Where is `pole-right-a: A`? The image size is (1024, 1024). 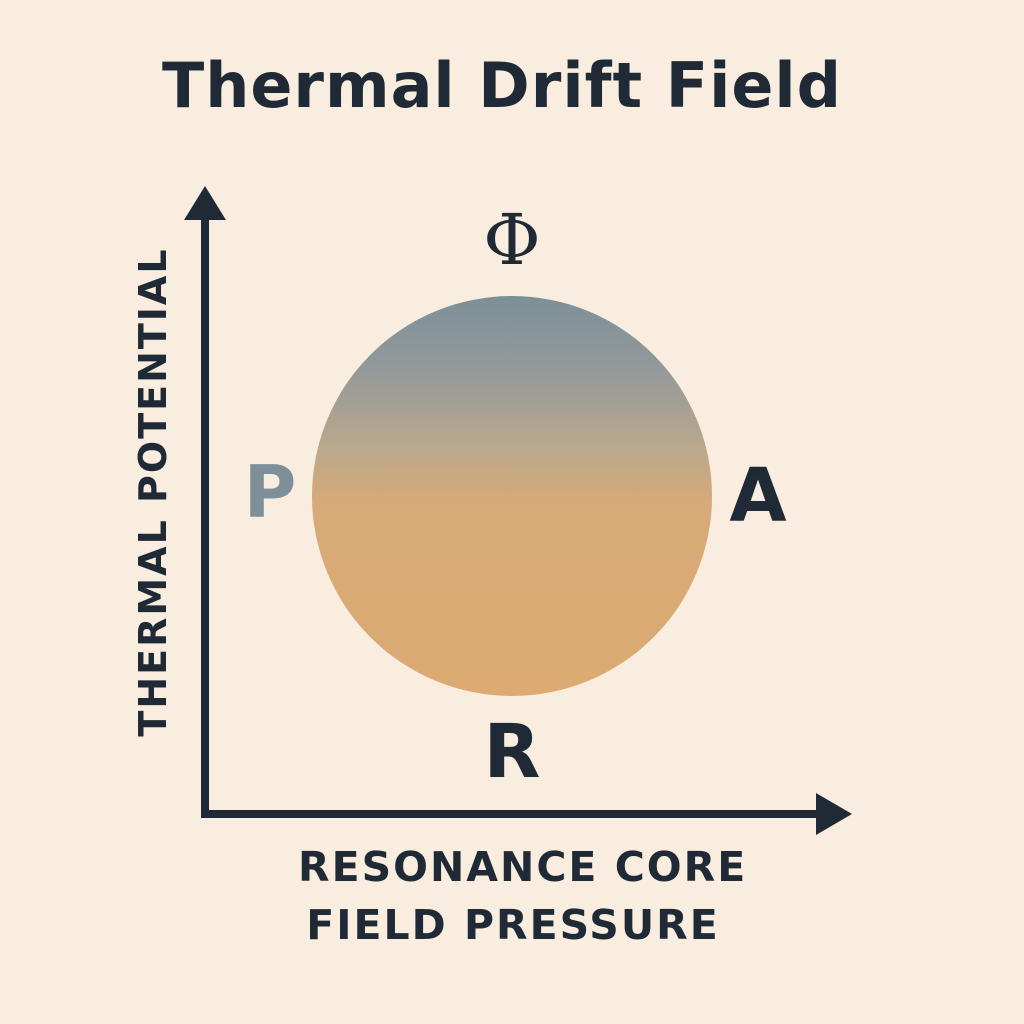 pole-right-a: A is located at coordinates (758, 496).